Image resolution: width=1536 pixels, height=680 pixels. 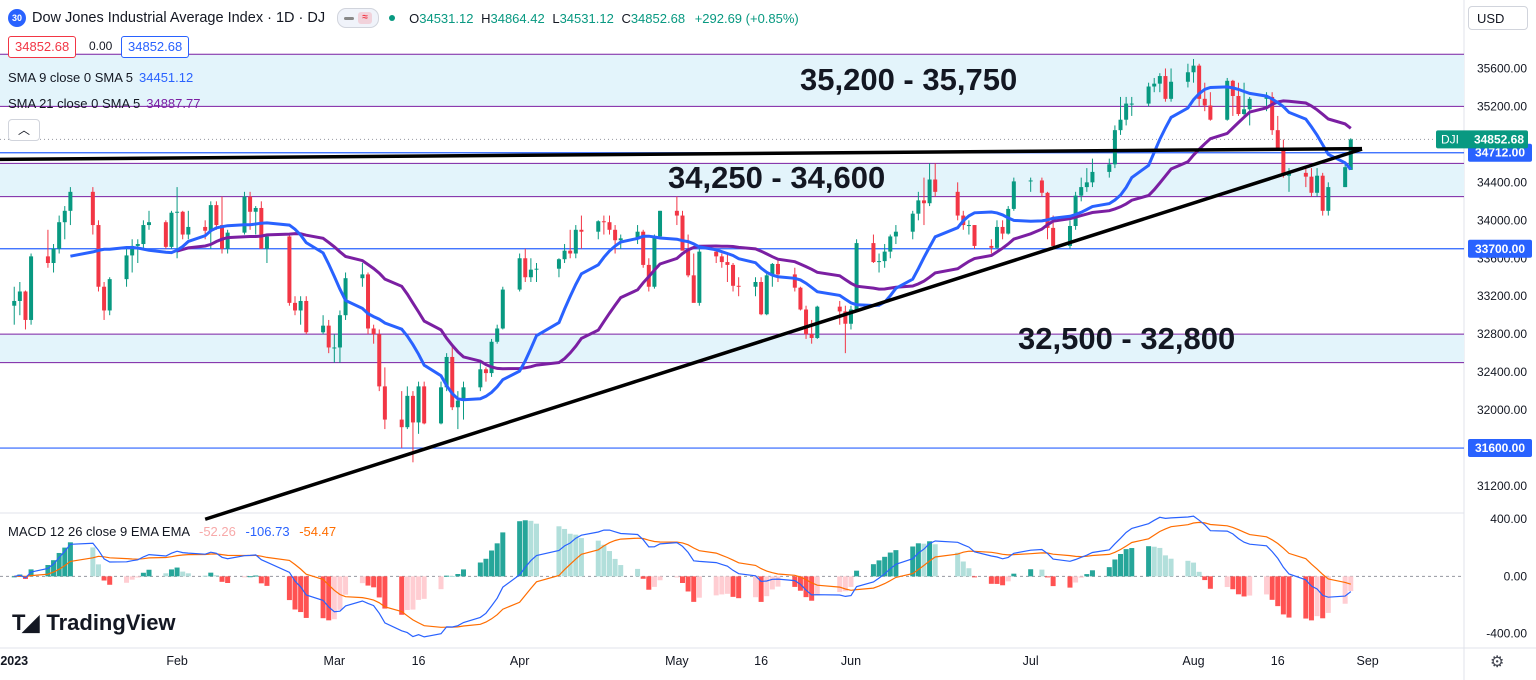 What do you see at coordinates (682, 574) in the screenshot?
I see `macd-signal-line` at bounding box center [682, 574].